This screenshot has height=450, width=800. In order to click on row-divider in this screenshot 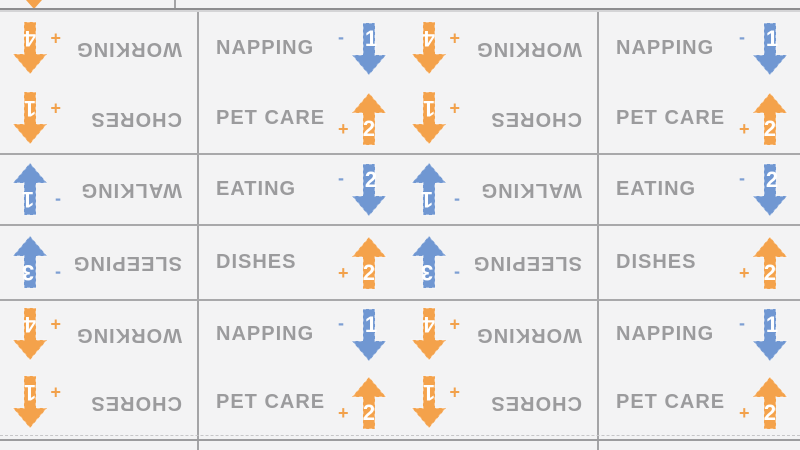, I will do `click(400, 300)`.